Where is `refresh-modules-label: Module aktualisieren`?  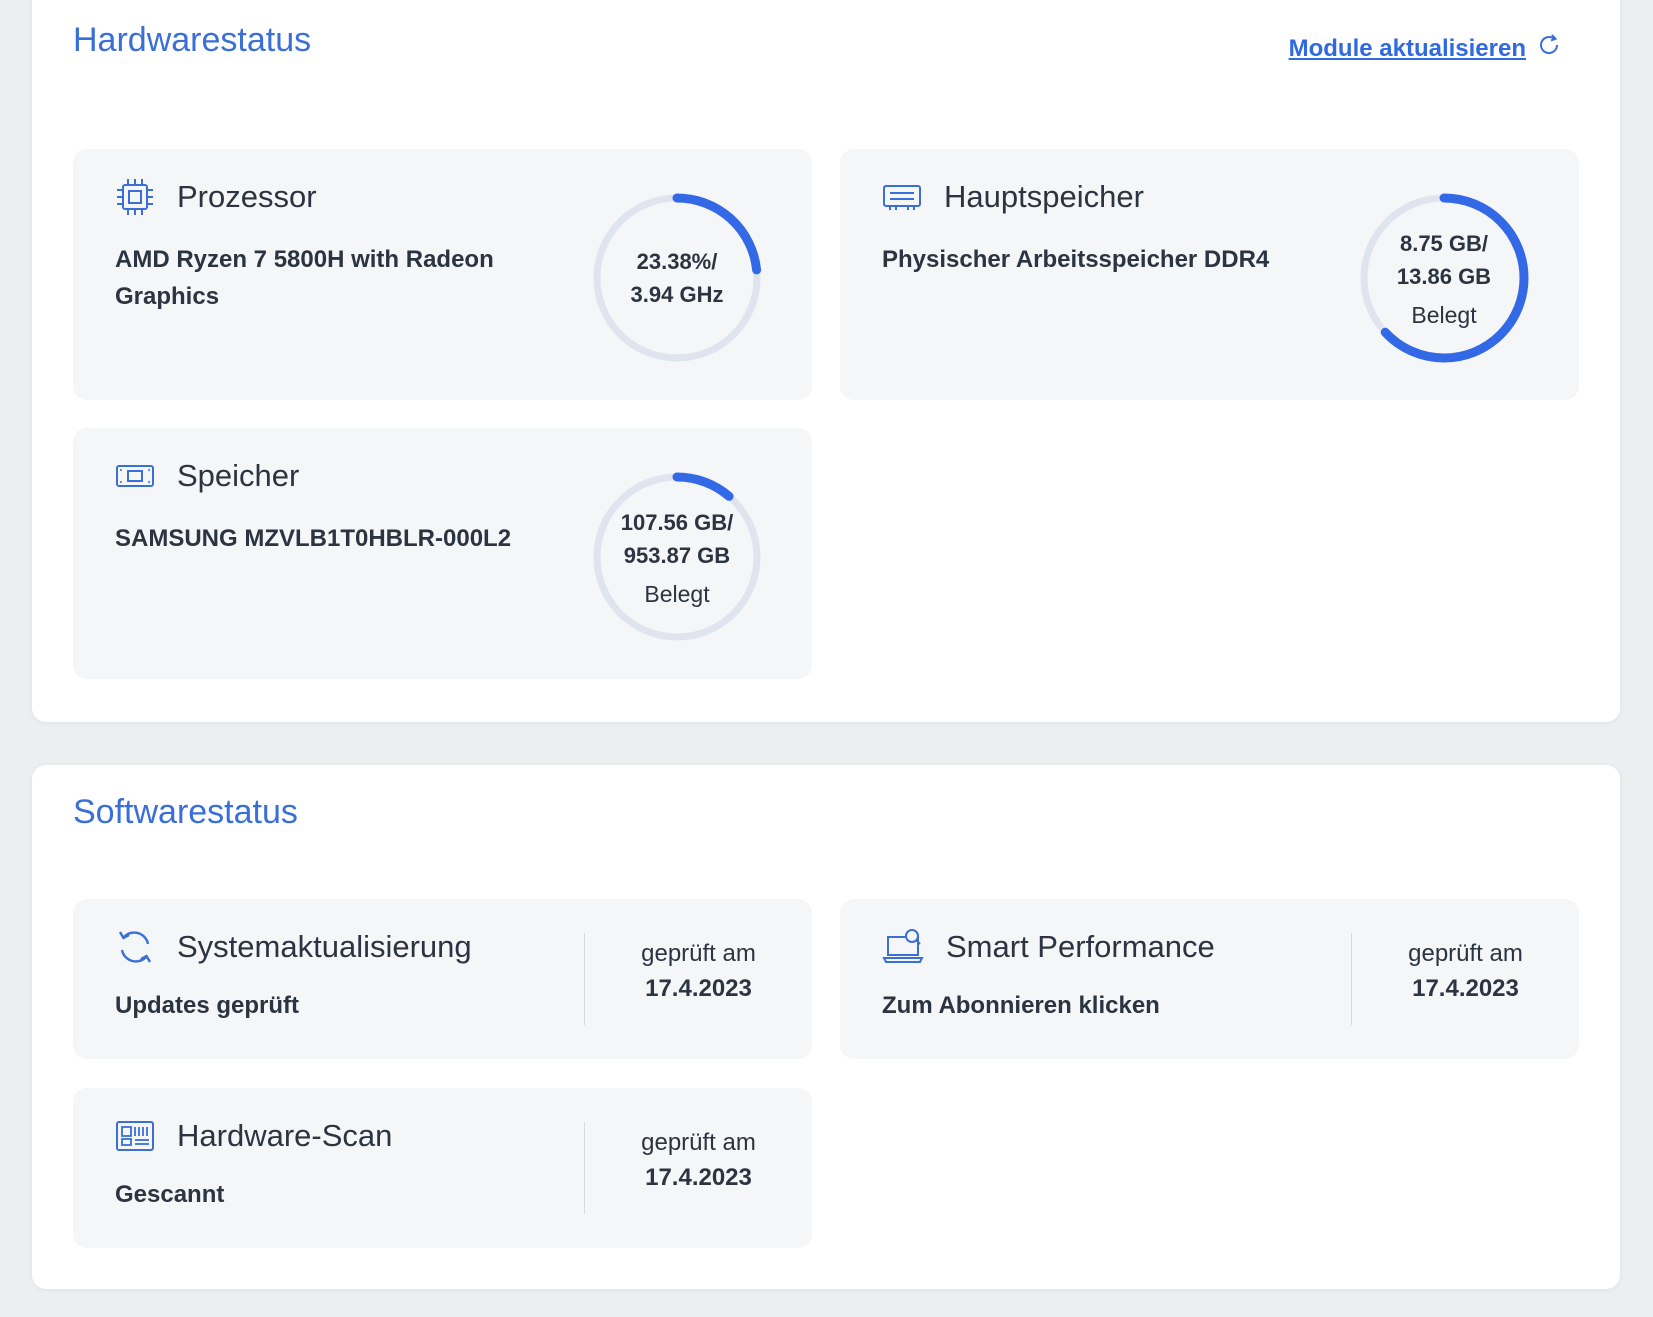
refresh-modules-label: Module aktualisieren is located at coordinates (1407, 48).